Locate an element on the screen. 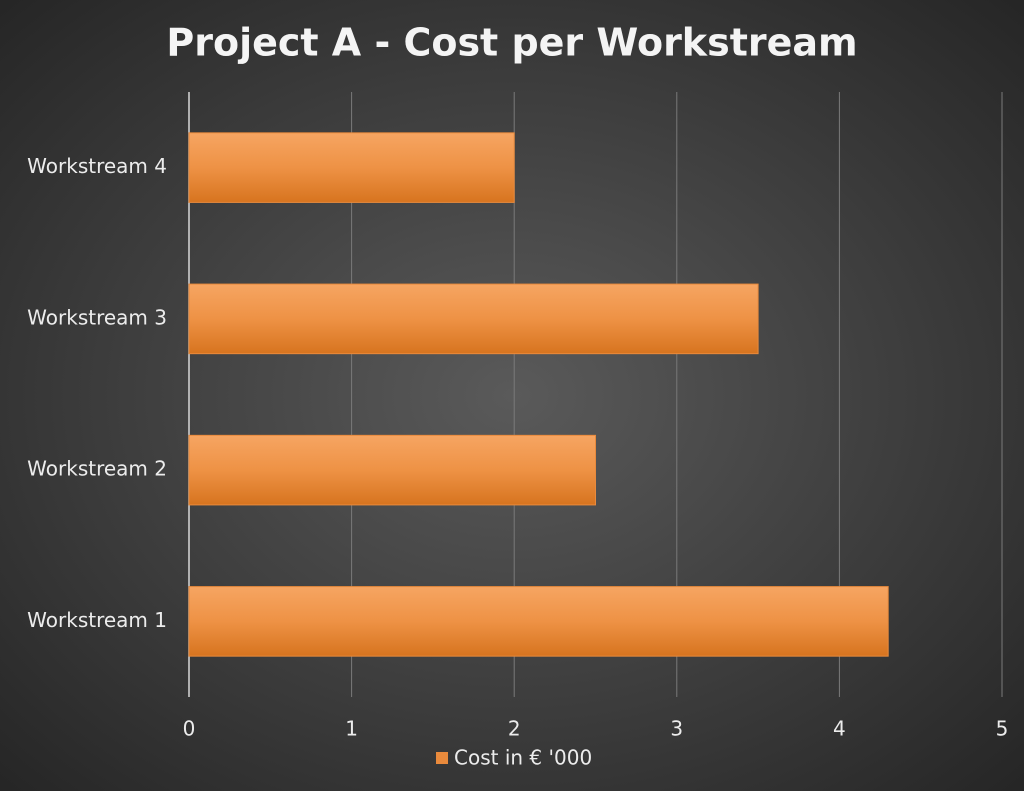  x-tick-label: 1 is located at coordinates (351, 729).